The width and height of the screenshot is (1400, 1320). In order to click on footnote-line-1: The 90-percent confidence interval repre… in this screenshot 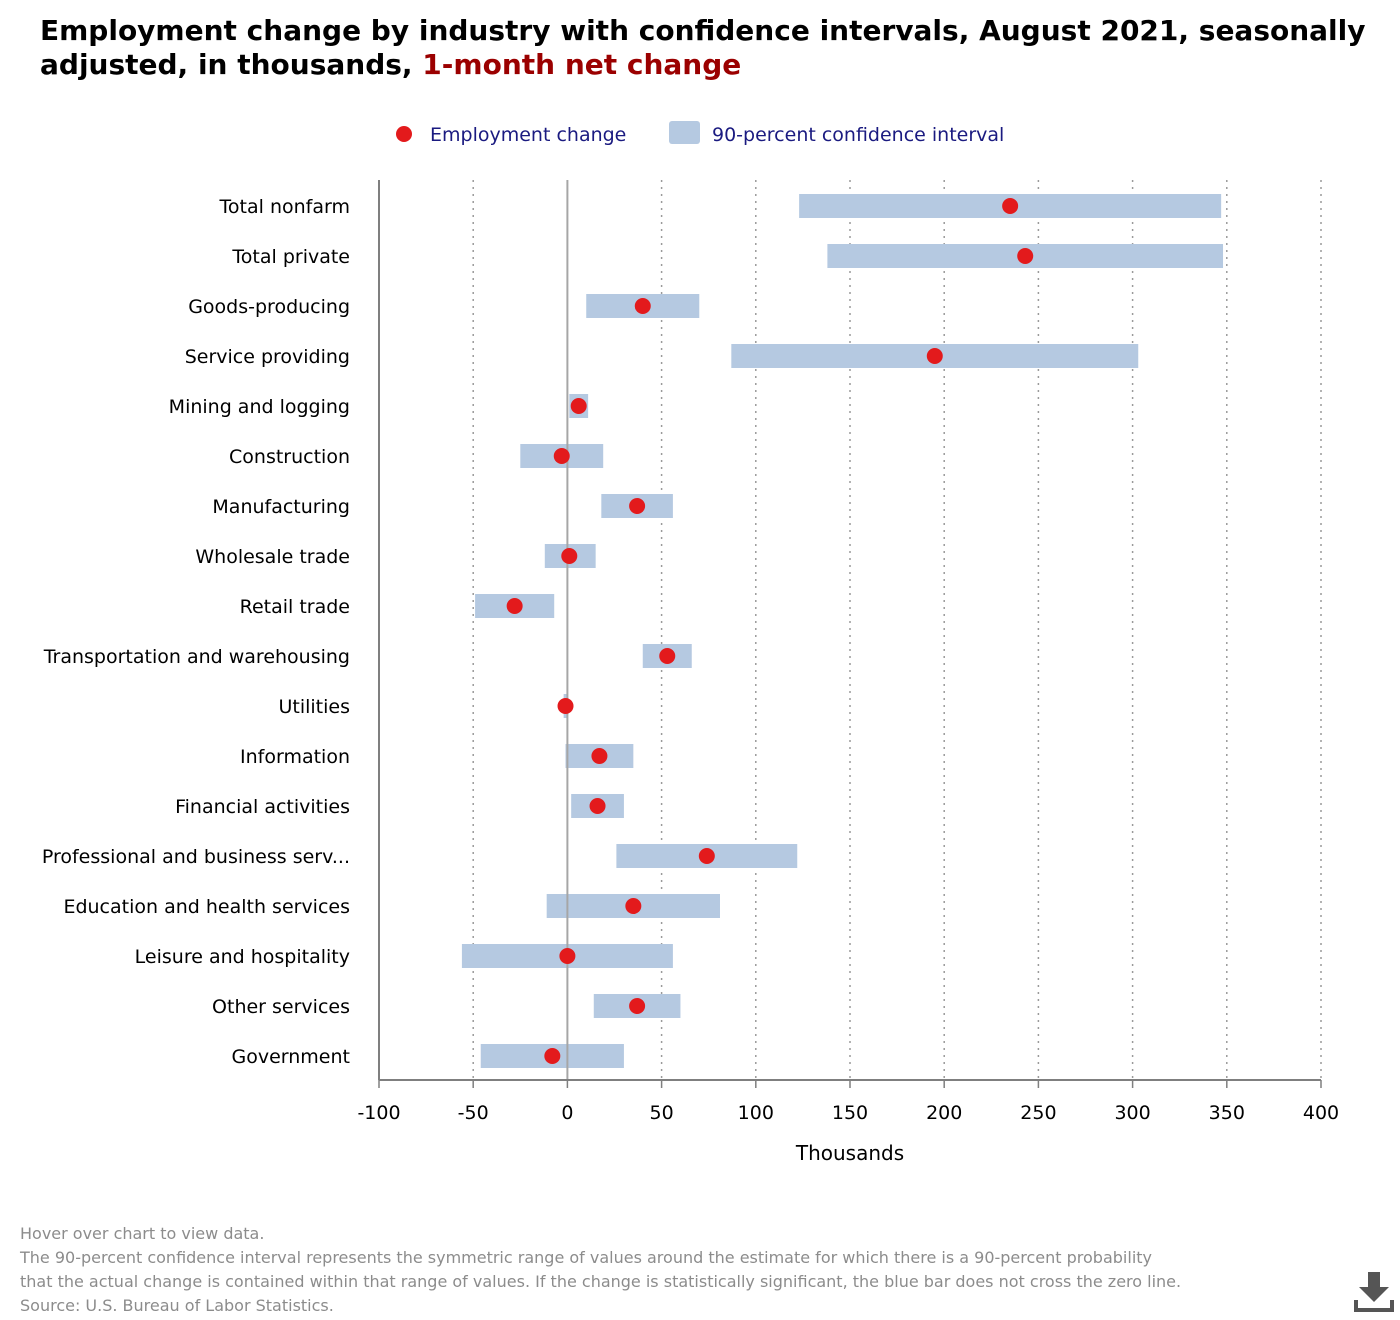, I will do `click(586, 1257)`.